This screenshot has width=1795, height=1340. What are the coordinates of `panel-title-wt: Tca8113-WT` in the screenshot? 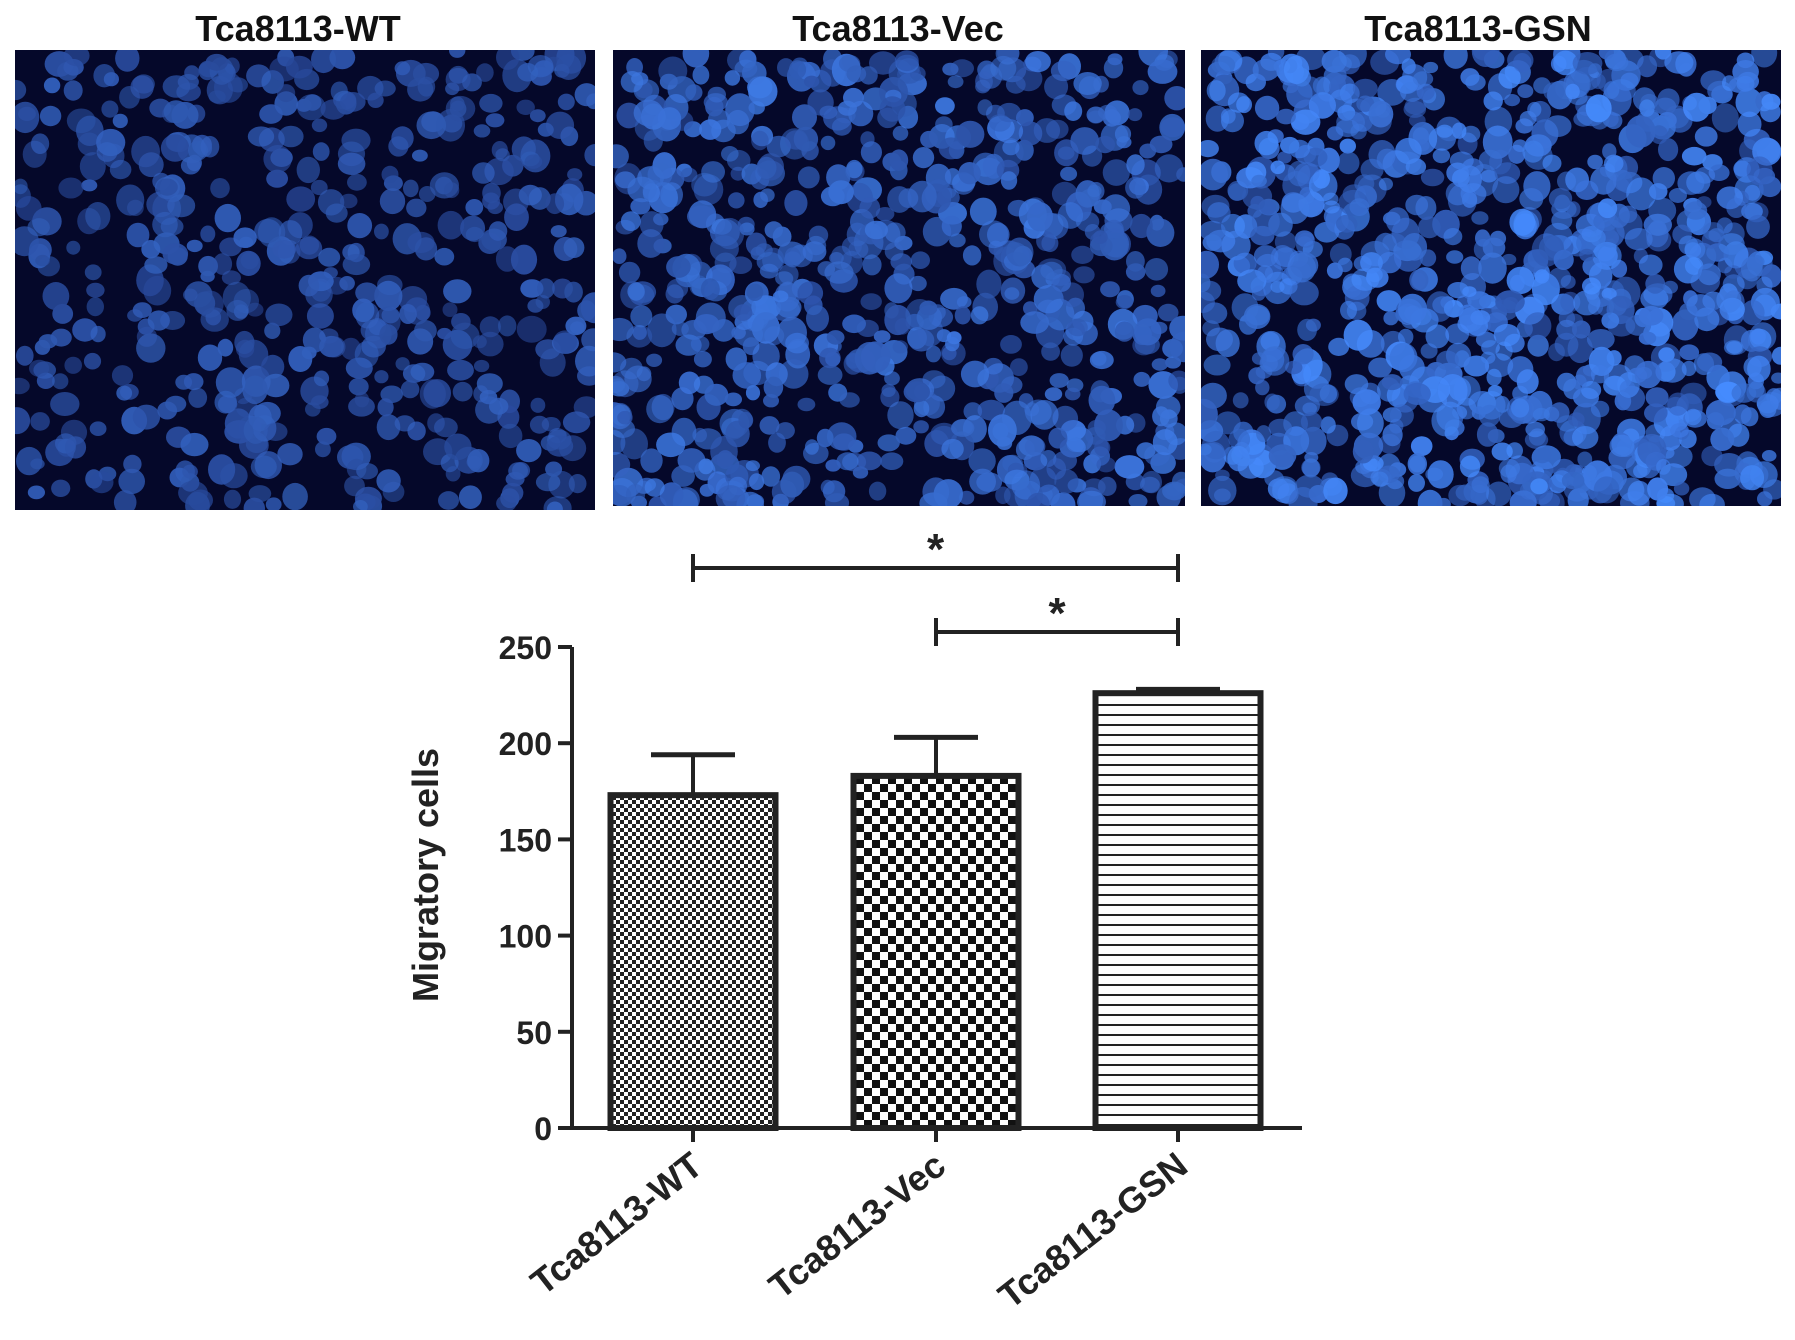 It's located at (298, 28).